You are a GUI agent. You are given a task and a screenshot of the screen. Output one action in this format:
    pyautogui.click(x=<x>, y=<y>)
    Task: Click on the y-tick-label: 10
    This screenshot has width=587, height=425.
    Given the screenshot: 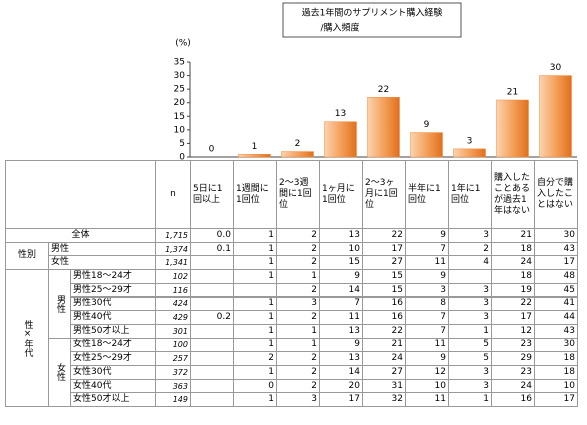 What is the action you would take?
    pyautogui.click(x=180, y=130)
    